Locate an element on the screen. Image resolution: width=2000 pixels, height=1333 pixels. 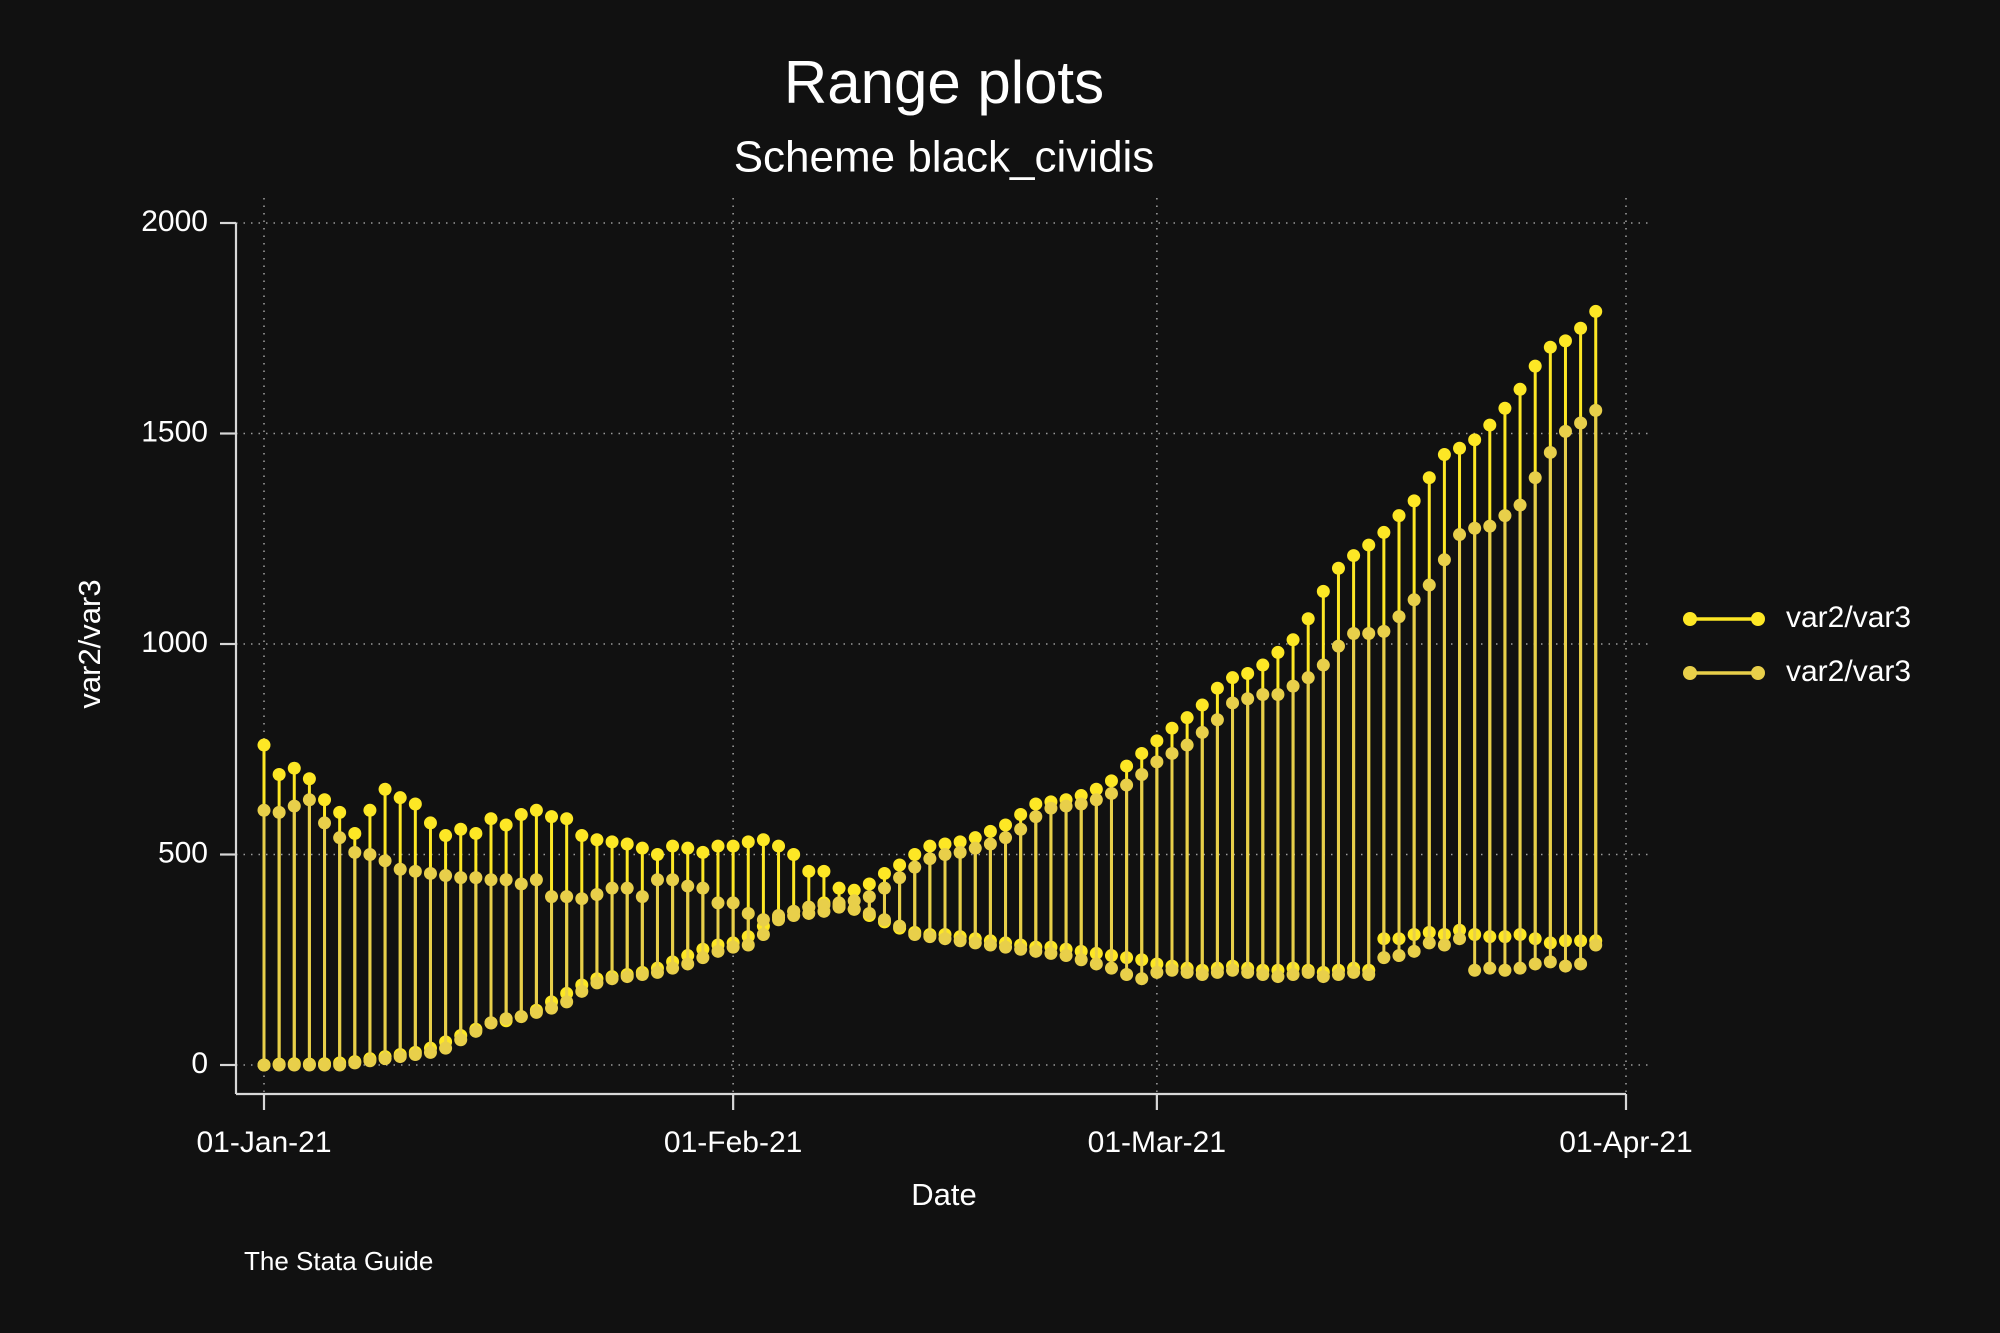
x-tick-label: 01-Jan-21 is located at coordinates (263, 1142).